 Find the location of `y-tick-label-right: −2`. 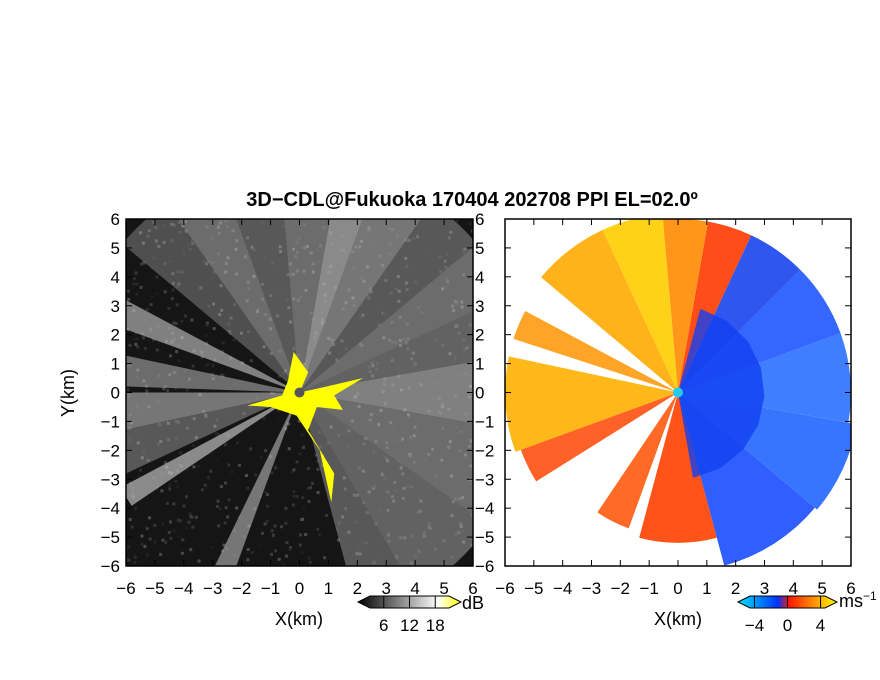

y-tick-label-right: −2 is located at coordinates (484, 450).